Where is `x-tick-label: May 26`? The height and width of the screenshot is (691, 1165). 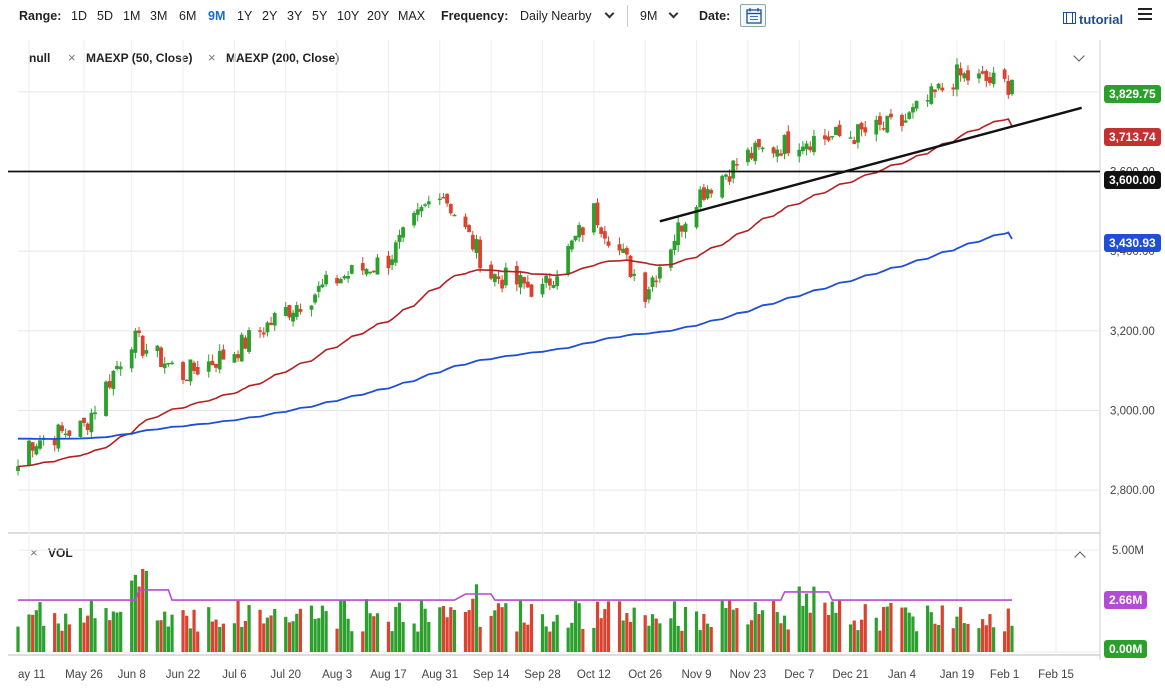
x-tick-label: May 26 is located at coordinates (84, 675).